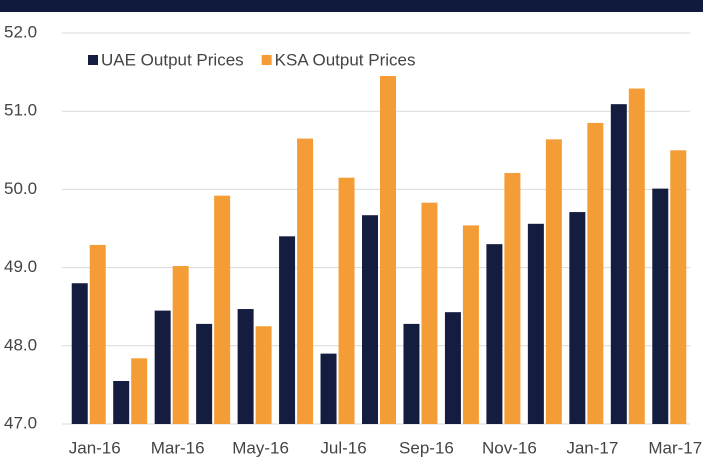 The image size is (703, 457). Describe the element at coordinates (20, 422) in the screenshot. I see `y-tick-label: 47.0` at that location.